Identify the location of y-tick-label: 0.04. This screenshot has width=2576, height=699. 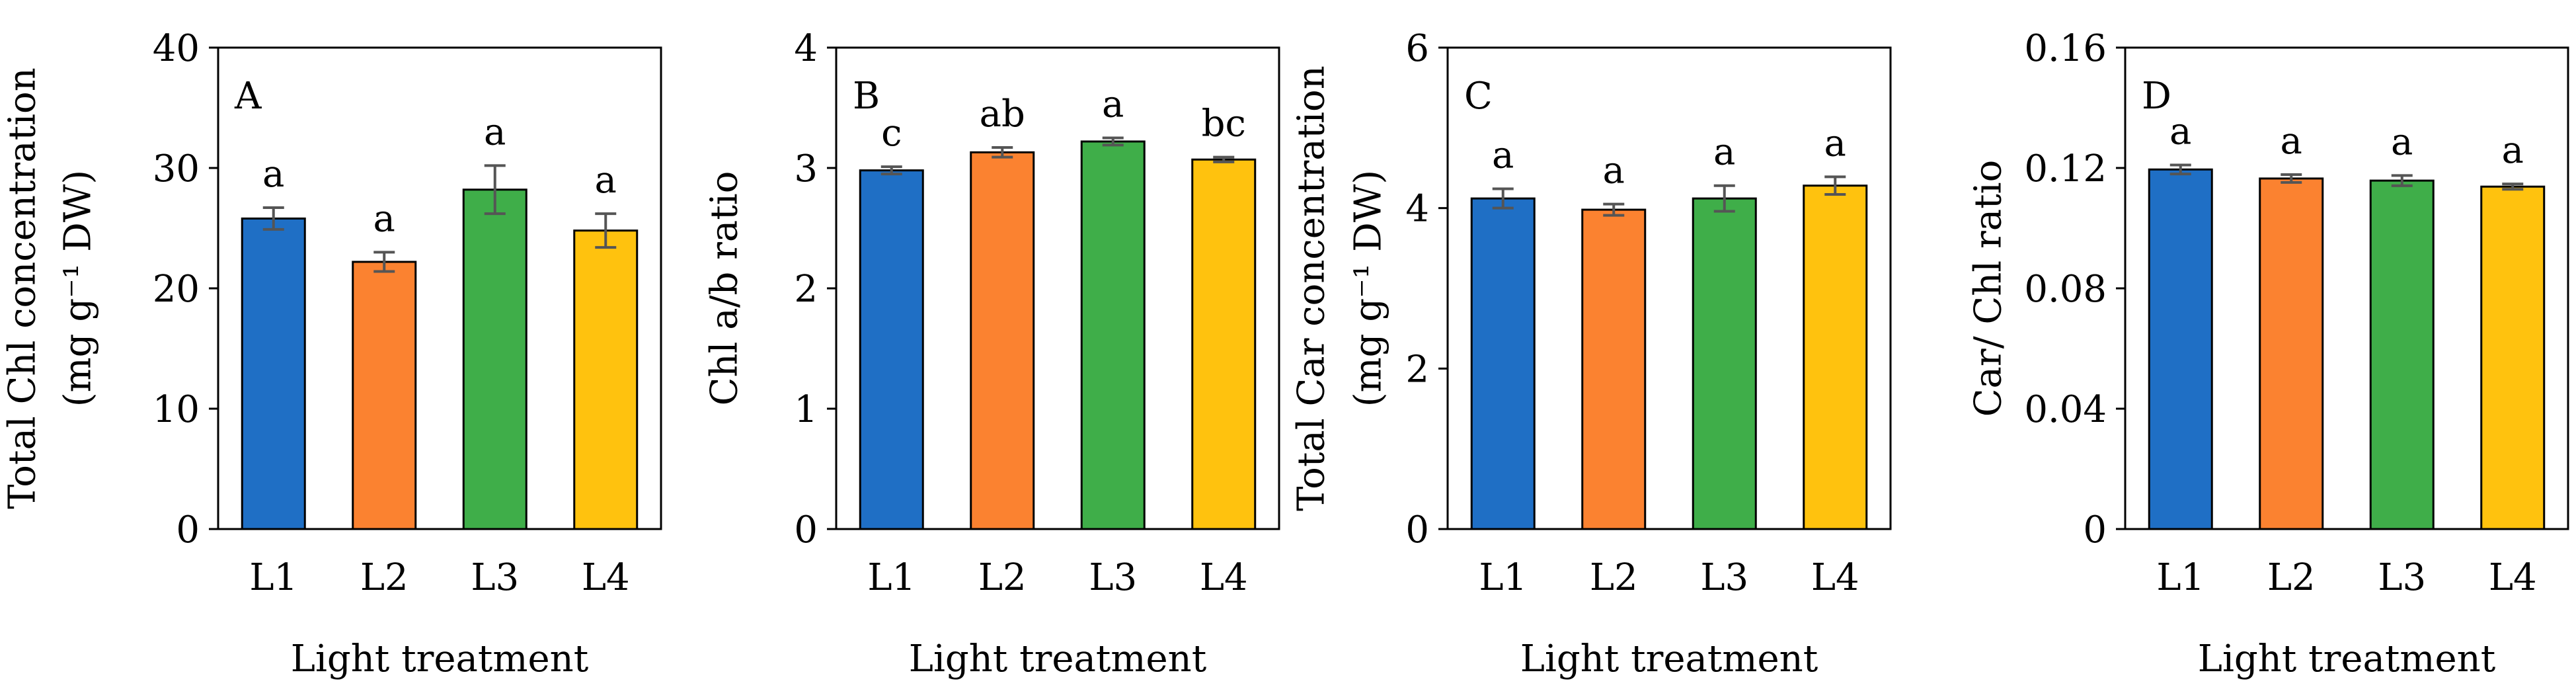
(2065, 409).